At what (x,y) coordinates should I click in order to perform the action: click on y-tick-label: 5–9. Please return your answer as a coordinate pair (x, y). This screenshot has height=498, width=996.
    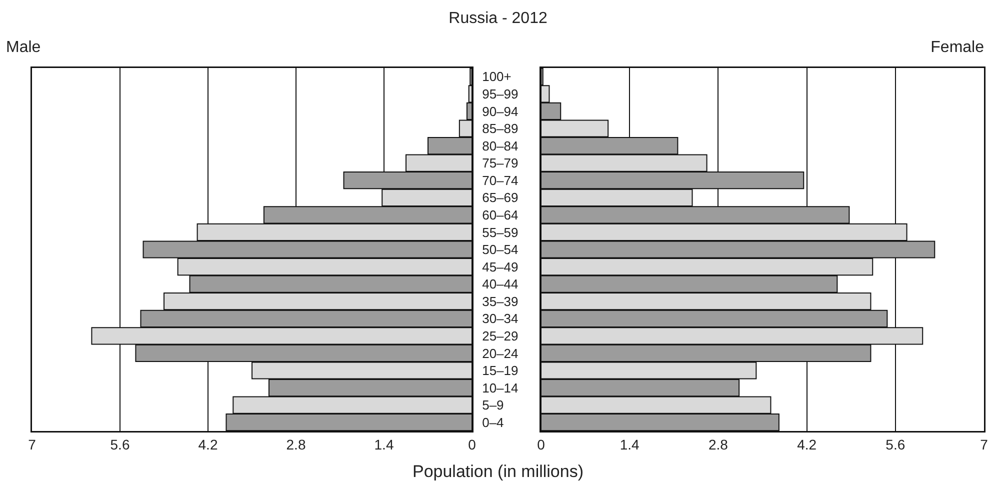
    Looking at the image, I should click on (493, 405).